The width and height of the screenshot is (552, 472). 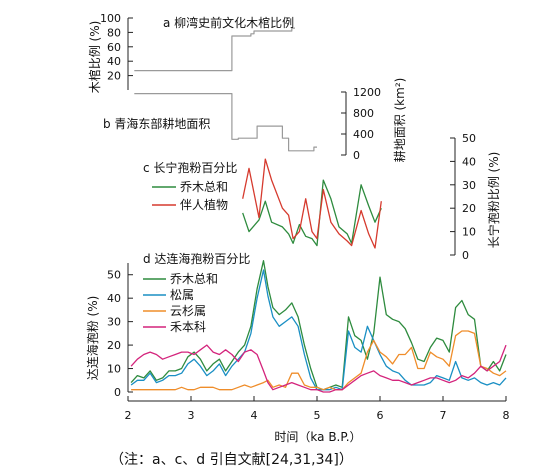 What do you see at coordinates (92, 338) in the screenshot?
I see `chart-d-ylabel: 达连海孢粉 (%)` at bounding box center [92, 338].